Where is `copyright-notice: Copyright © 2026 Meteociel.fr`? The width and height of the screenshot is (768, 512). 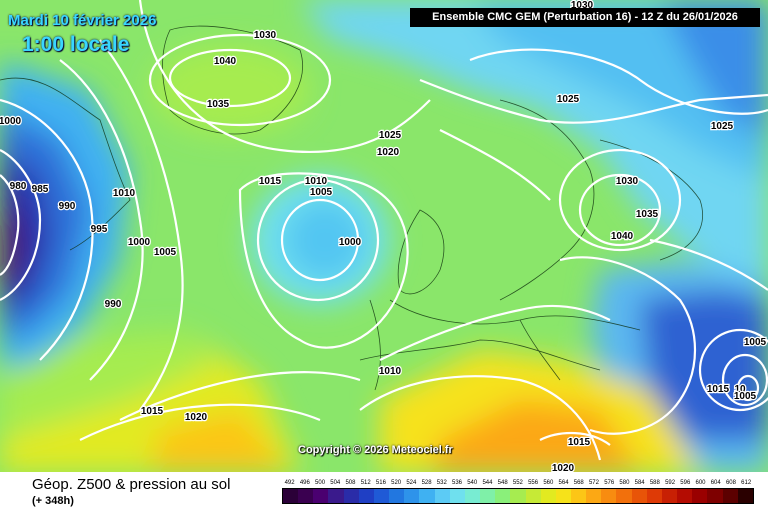 copyright-notice: Copyright © 2026 Meteociel.fr is located at coordinates (375, 450).